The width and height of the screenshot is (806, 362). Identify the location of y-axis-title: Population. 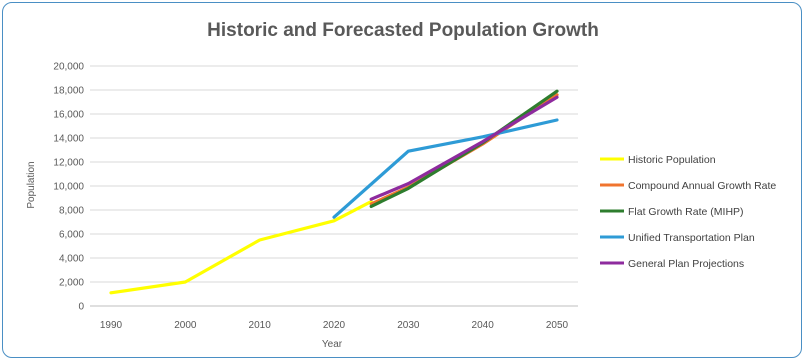
(31, 184).